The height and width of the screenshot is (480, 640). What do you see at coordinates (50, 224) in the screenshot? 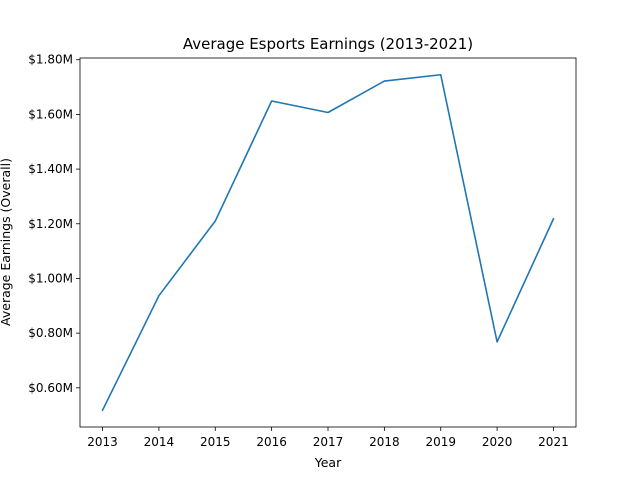
I see `y-tick-label: $1.20M` at bounding box center [50, 224].